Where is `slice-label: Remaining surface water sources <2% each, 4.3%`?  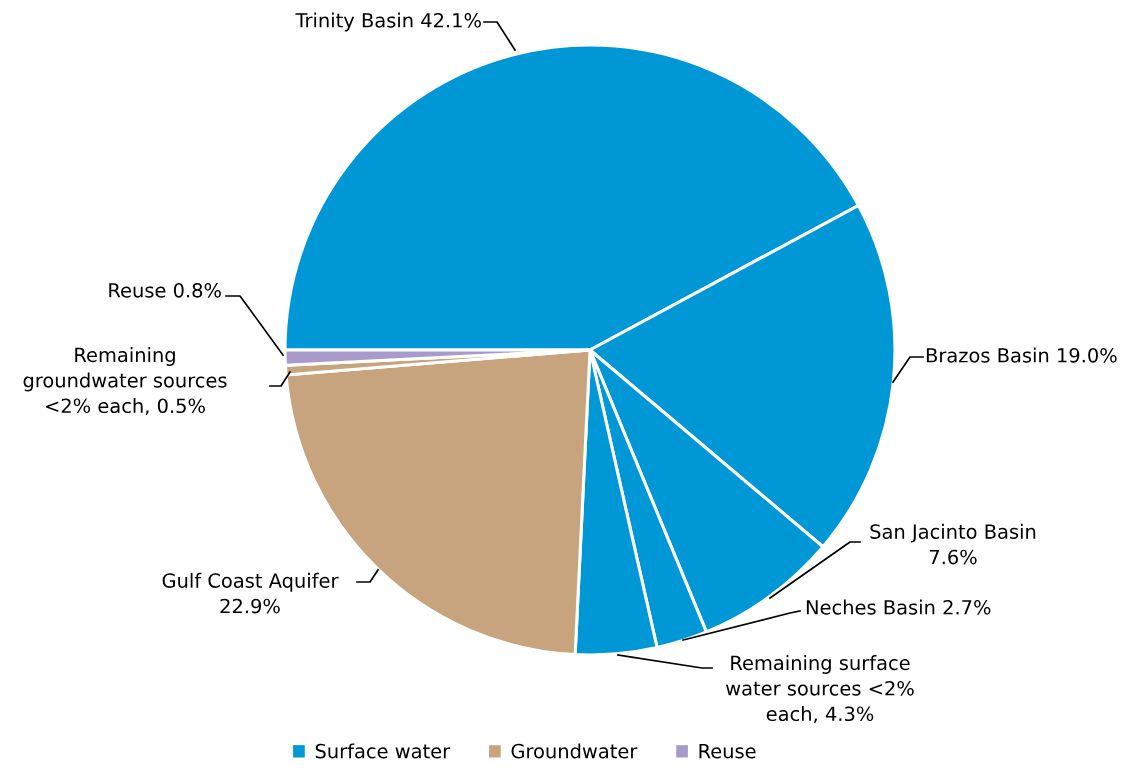 slice-label: Remaining surface water sources <2% each, 4.3% is located at coordinates (820, 689).